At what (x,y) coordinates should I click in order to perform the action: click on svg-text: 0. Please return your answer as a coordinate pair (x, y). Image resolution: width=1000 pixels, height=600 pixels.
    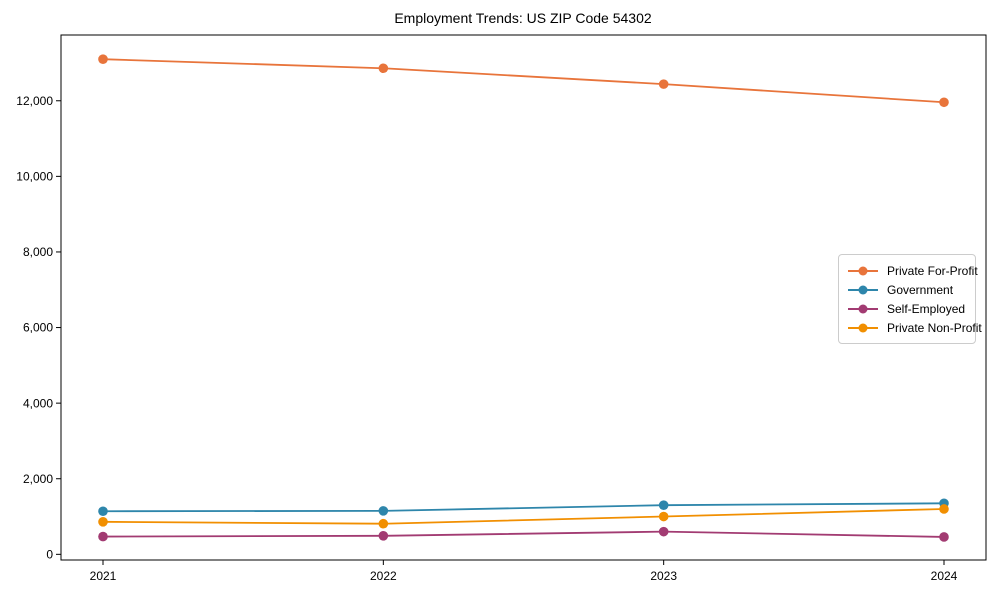
    Looking at the image, I should click on (49, 555).